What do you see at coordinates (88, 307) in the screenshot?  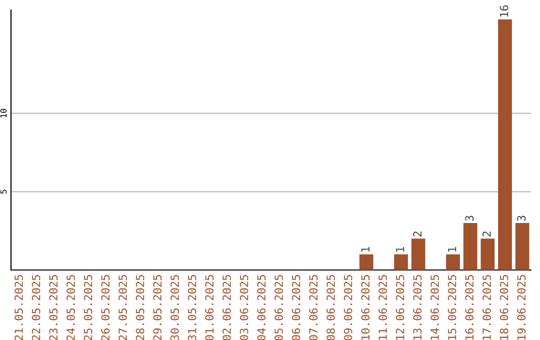 I see `x-tick-label: 25.05.2025` at bounding box center [88, 307].